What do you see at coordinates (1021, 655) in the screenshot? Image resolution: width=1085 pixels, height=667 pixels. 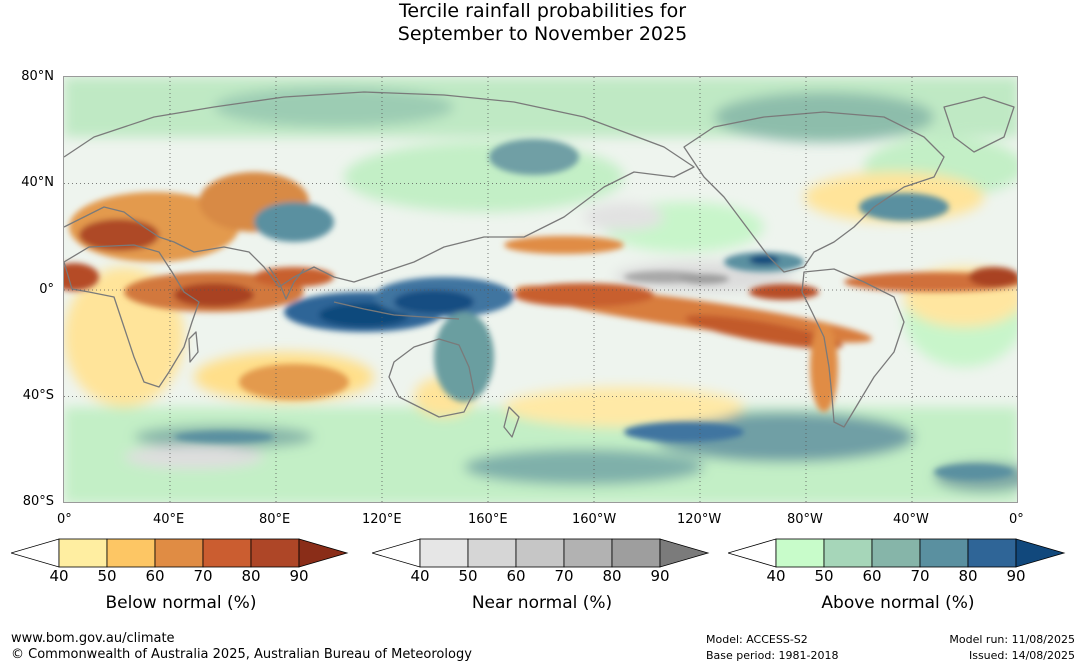 I see `issued-date: Issued: 14/08/2025` at bounding box center [1021, 655].